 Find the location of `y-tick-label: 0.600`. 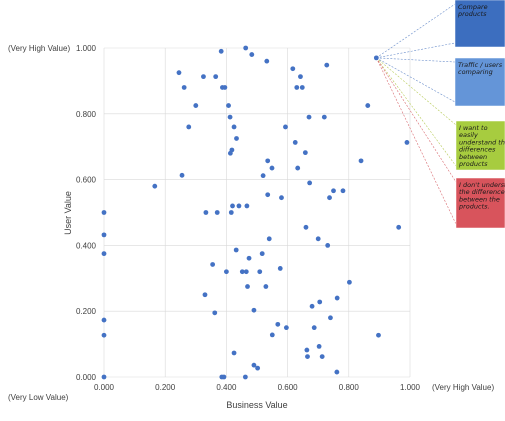

y-tick-label: 0.600 is located at coordinates (86, 180).